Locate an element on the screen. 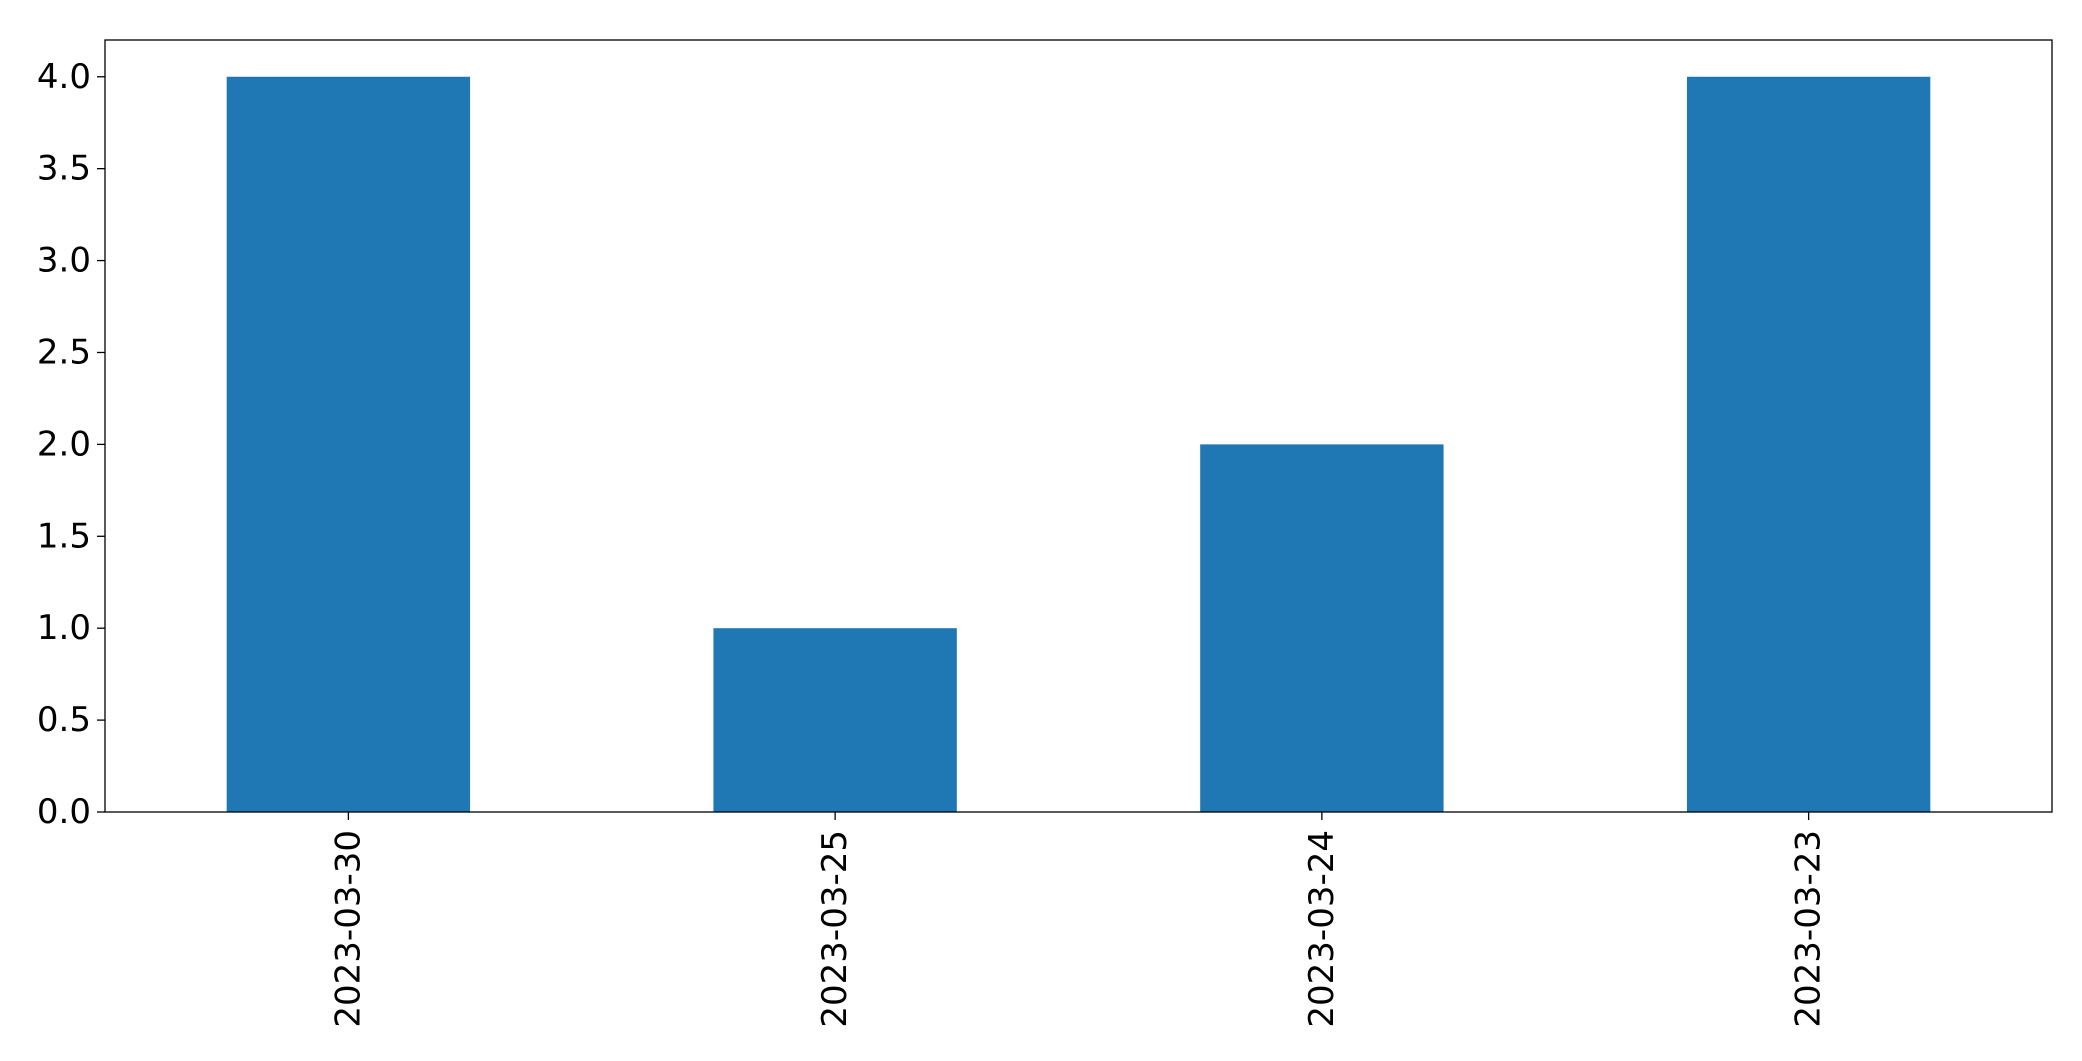 The height and width of the screenshot is (1061, 2082). y-tick-label: 2.0 is located at coordinates (64, 444).